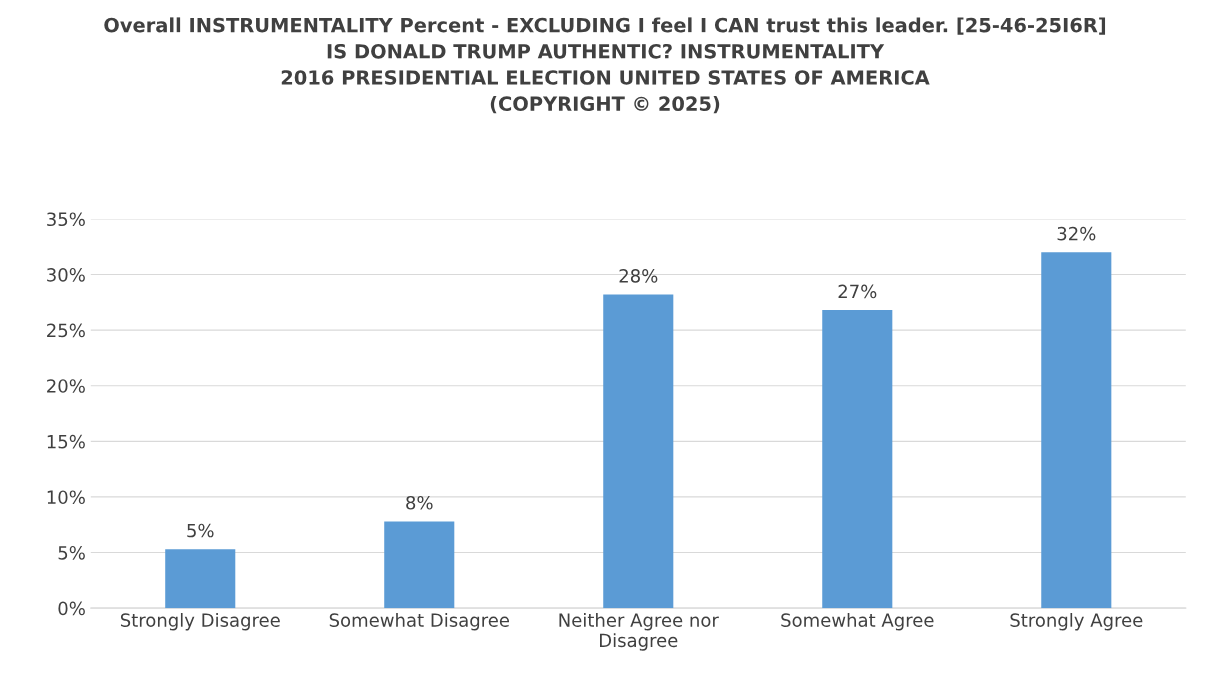  What do you see at coordinates (1076, 621) in the screenshot?
I see `x-tick-label: Strongly Agree` at bounding box center [1076, 621].